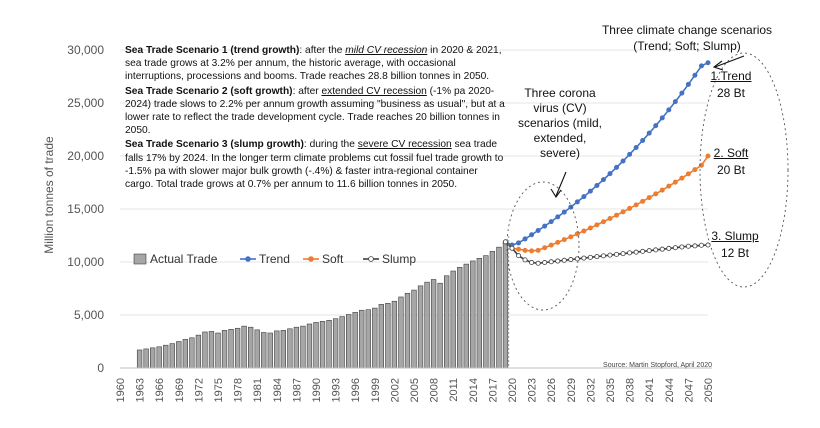 The height and width of the screenshot is (428, 820). I want to click on x-tick-label: 2050, so click(709, 390).